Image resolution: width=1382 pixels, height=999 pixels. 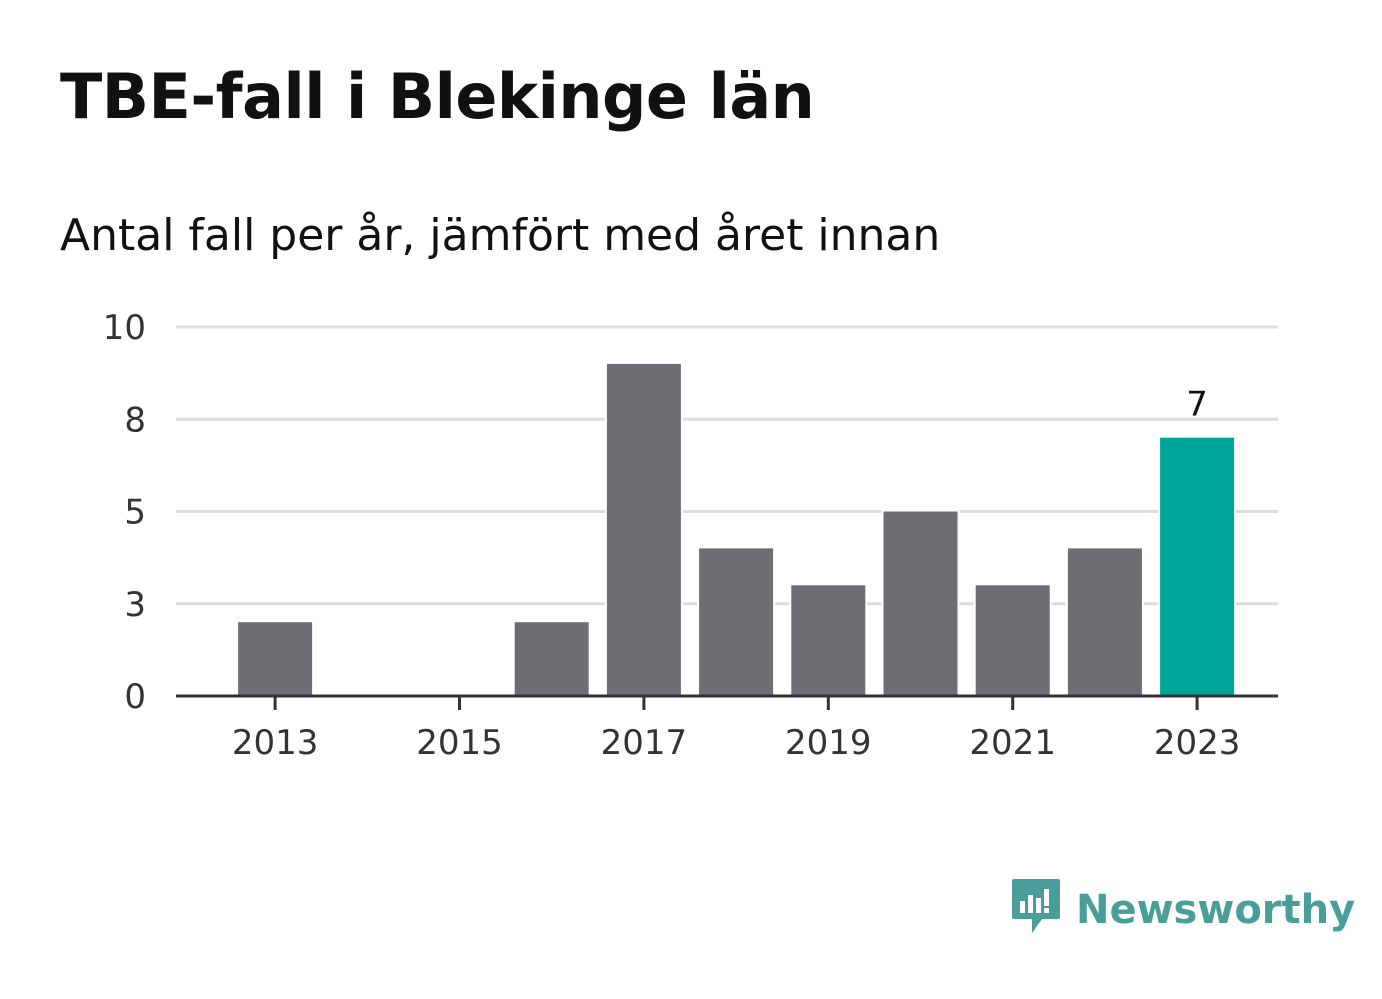 I want to click on bar-2021, so click(x=1012, y=640).